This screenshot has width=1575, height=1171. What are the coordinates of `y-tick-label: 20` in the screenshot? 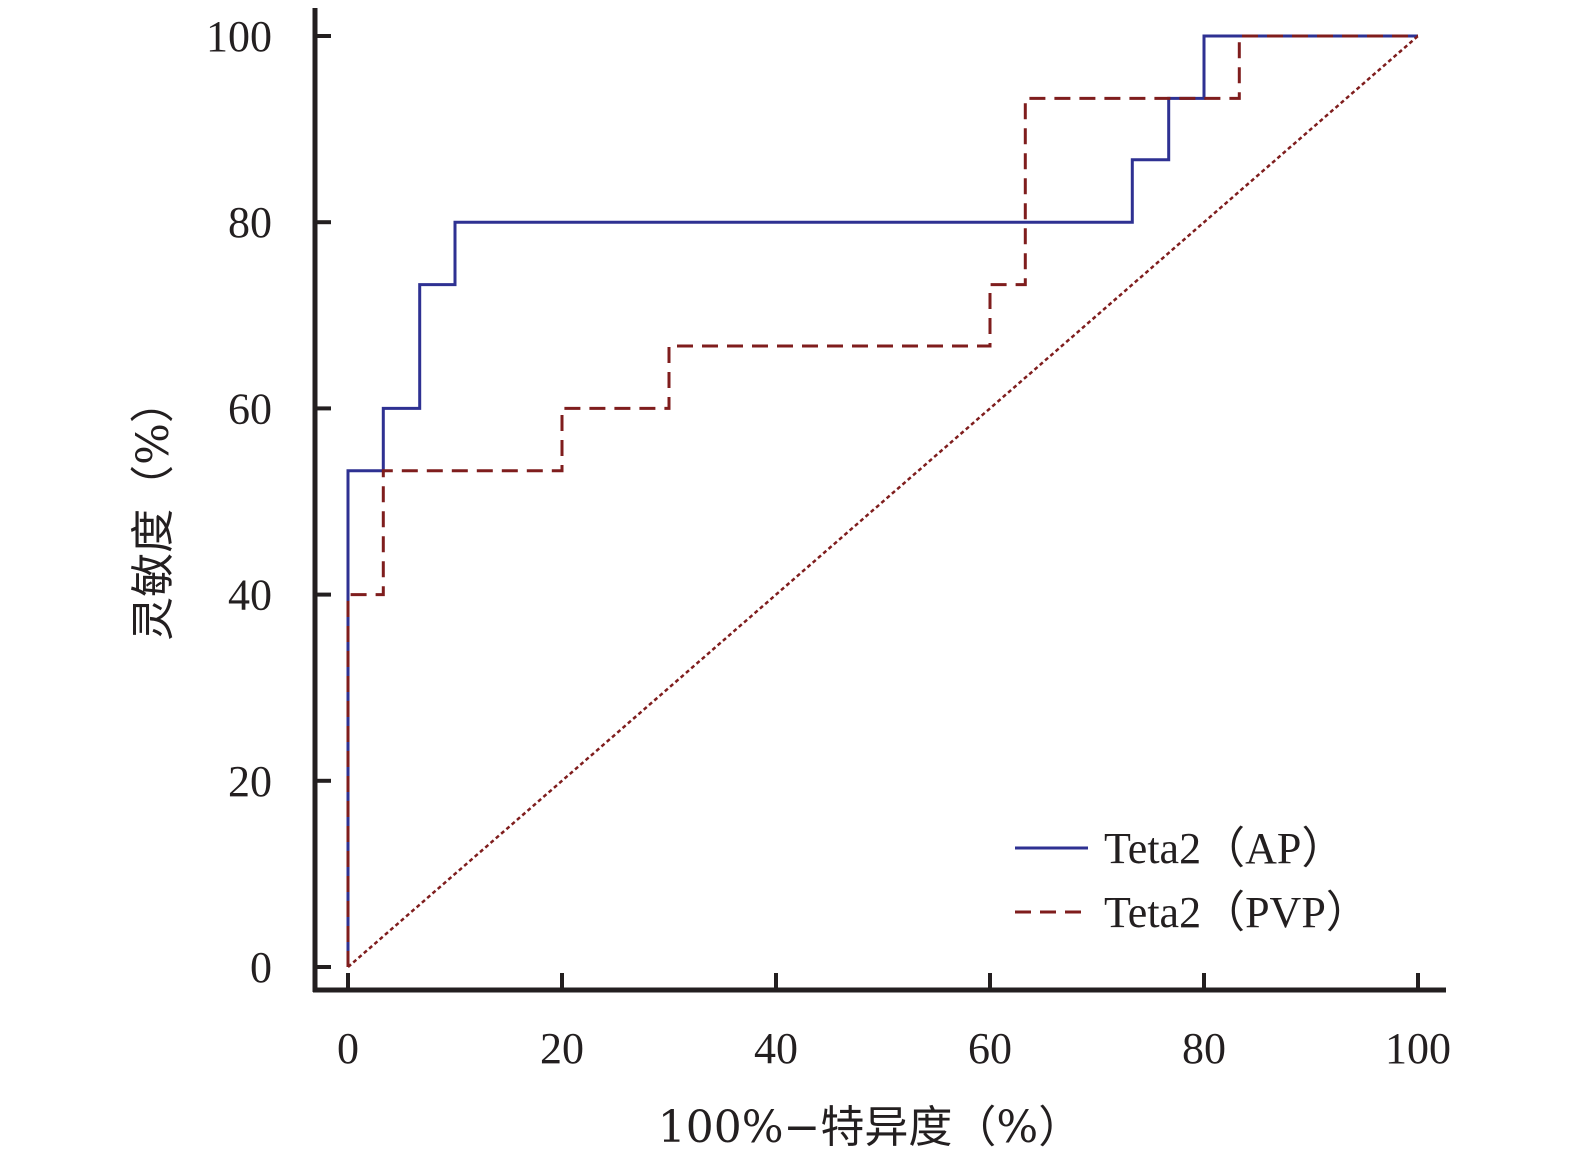 It's located at (250, 781).